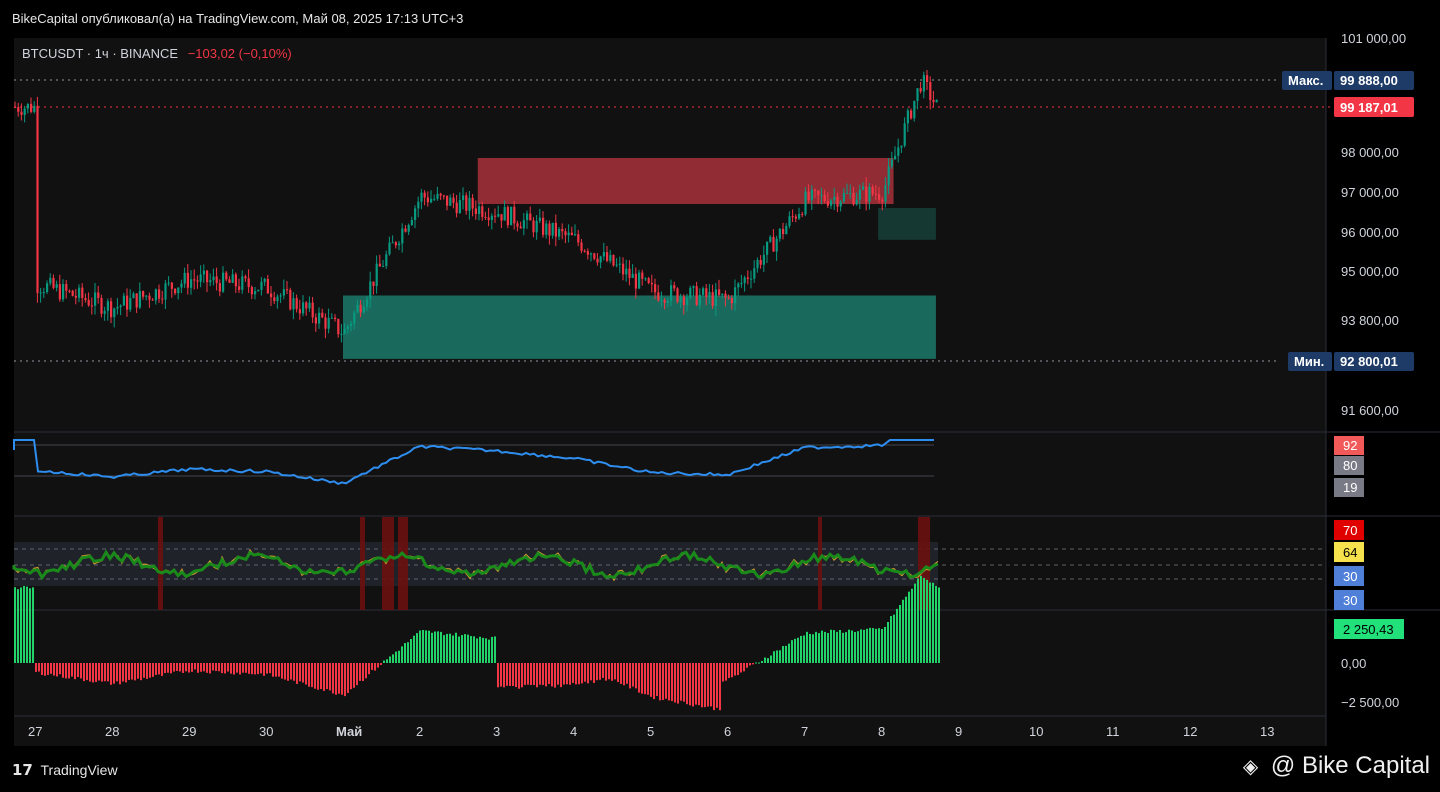  What do you see at coordinates (958, 731) in the screenshot?
I see `time-label: 9` at bounding box center [958, 731].